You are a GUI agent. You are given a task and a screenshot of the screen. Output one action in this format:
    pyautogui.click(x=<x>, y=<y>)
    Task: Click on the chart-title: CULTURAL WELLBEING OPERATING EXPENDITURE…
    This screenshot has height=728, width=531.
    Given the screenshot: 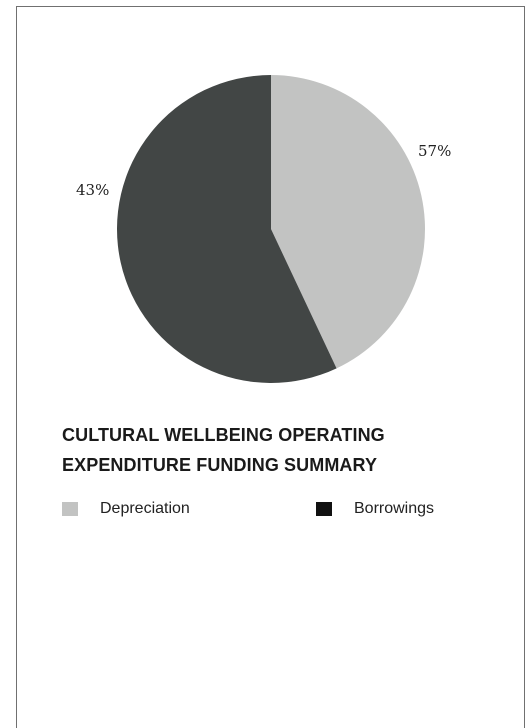 What is the action you would take?
    pyautogui.click(x=223, y=450)
    